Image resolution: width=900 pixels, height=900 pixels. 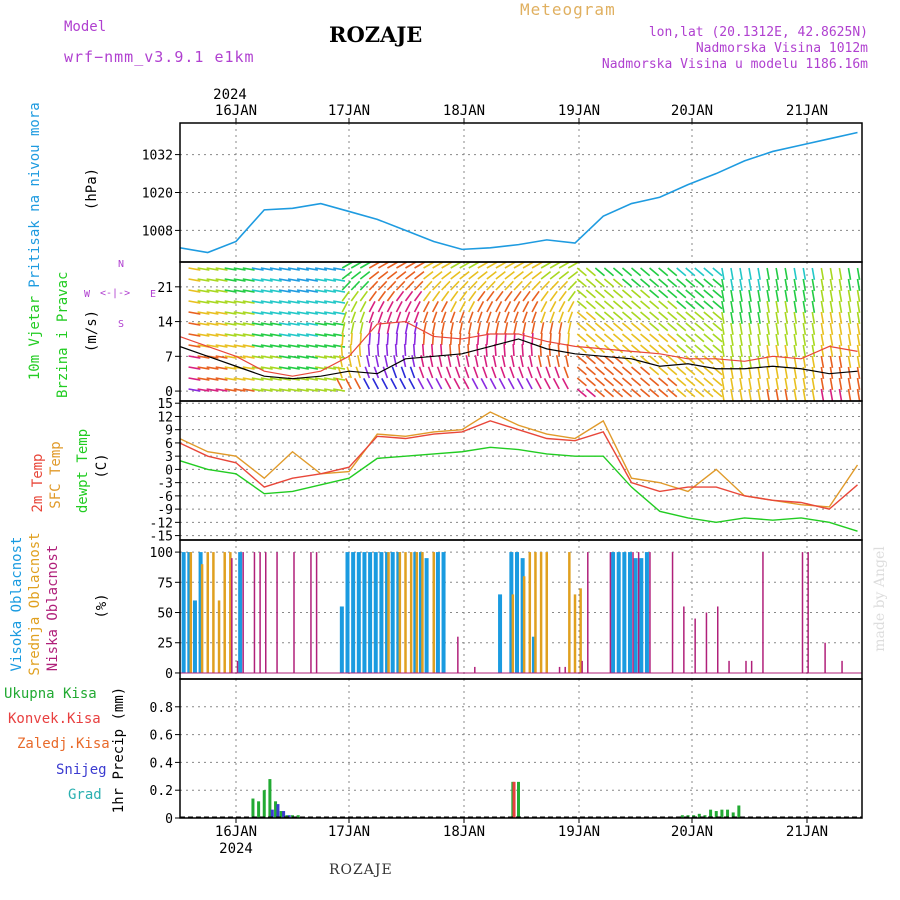 I want to click on y-tick-label: 50, so click(x=165, y=614).